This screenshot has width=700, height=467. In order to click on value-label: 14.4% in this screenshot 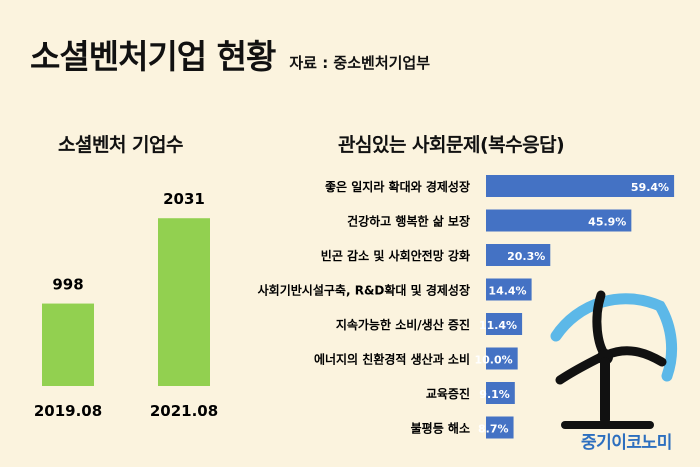, I will do `click(507, 291)`.